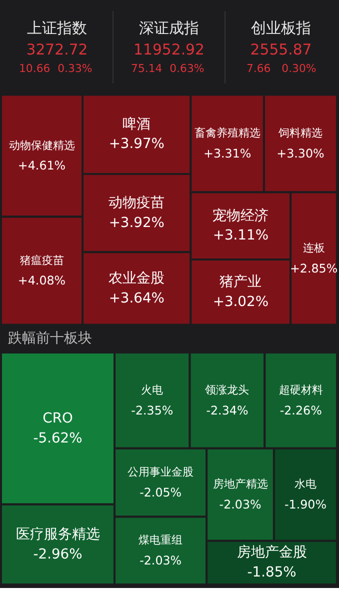 This screenshot has width=339, height=590. What do you see at coordinates (305, 484) in the screenshot?
I see `category-label: 水电` at bounding box center [305, 484].